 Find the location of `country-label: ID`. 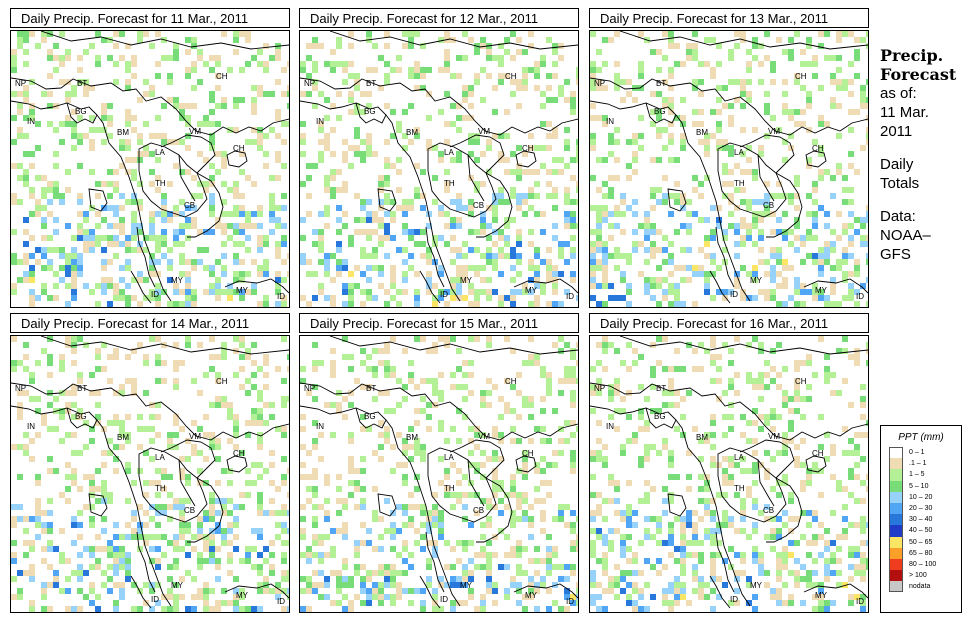

country-label: ID is located at coordinates (155, 294).